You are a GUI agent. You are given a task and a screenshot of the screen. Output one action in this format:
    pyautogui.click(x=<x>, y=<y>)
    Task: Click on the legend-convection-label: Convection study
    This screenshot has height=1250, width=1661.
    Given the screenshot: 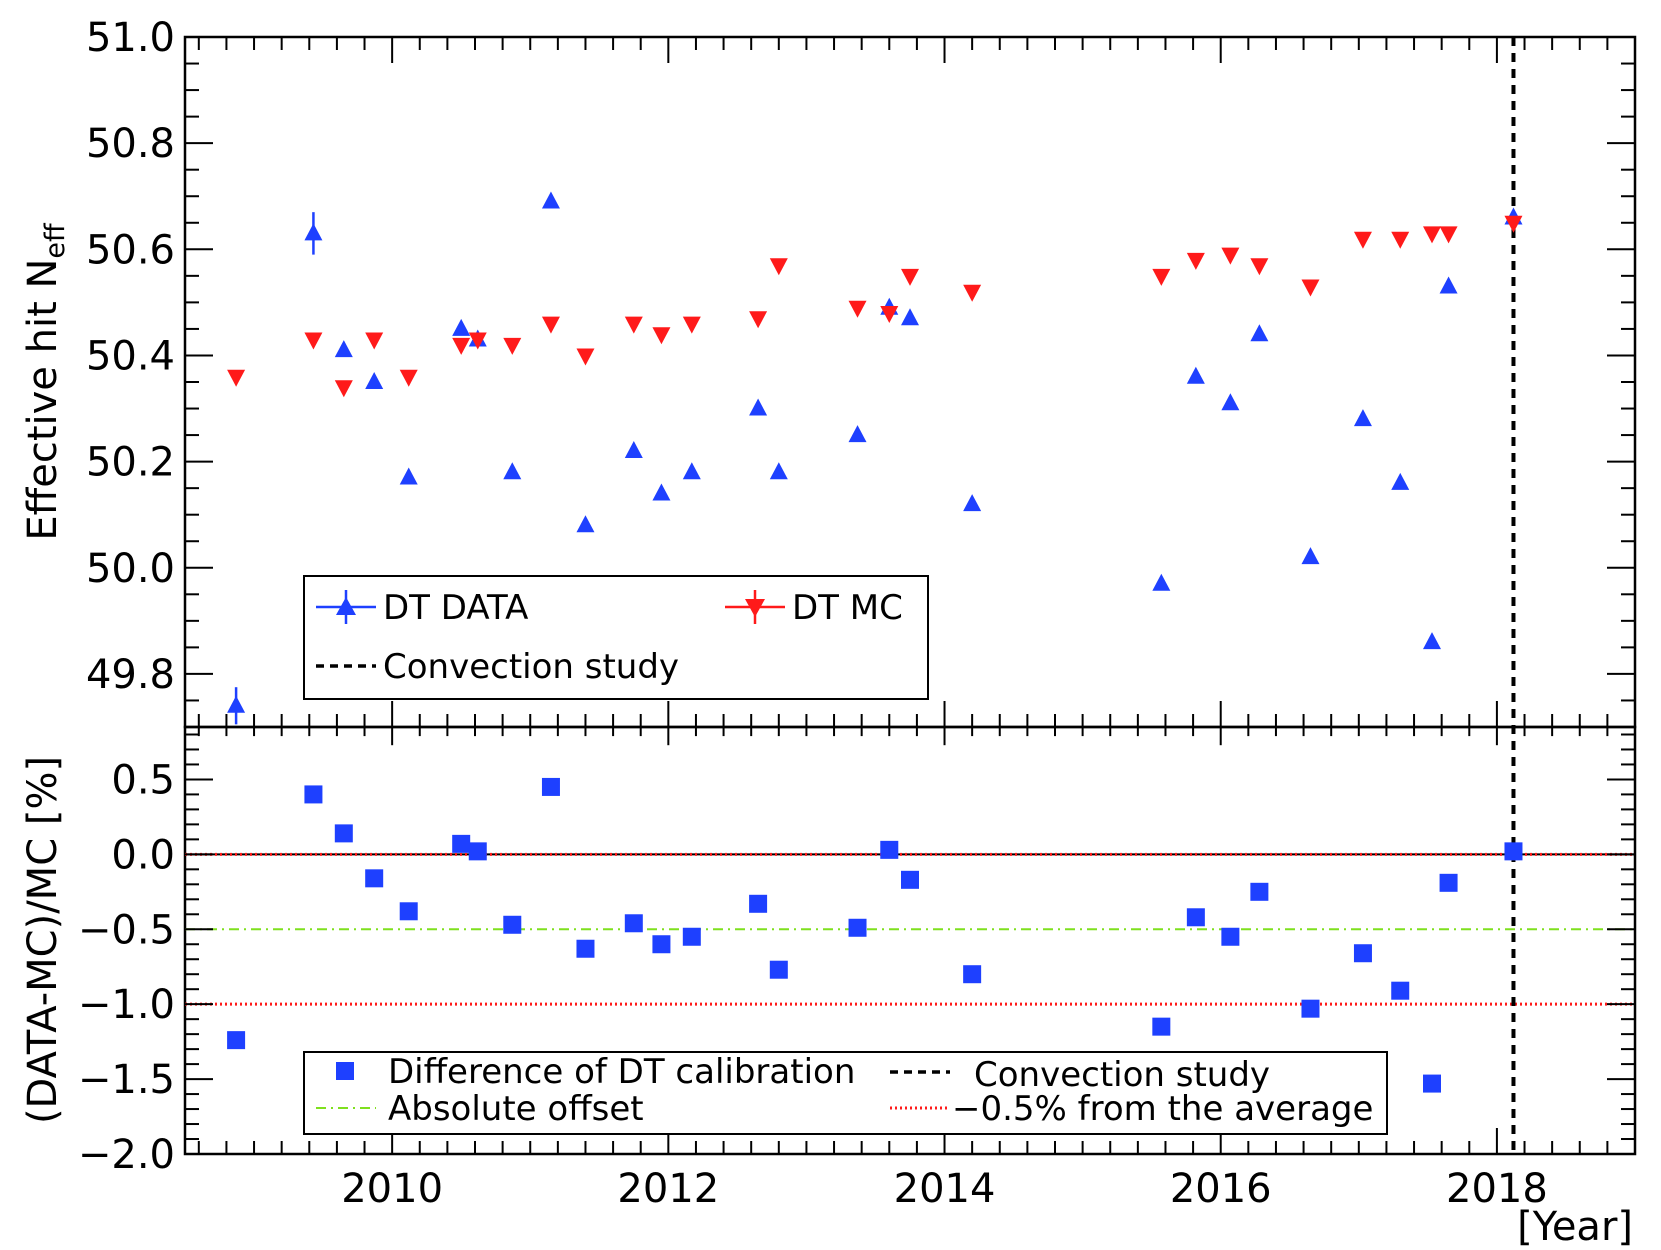 What is the action you would take?
    pyautogui.click(x=531, y=667)
    